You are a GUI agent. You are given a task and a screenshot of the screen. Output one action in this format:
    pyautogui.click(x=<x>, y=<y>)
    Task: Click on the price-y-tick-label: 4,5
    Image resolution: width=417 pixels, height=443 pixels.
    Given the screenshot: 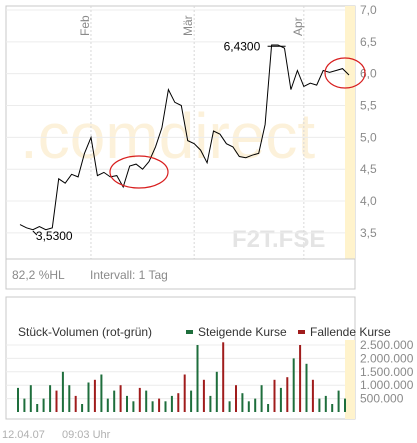 What is the action you would take?
    pyautogui.click(x=368, y=169)
    